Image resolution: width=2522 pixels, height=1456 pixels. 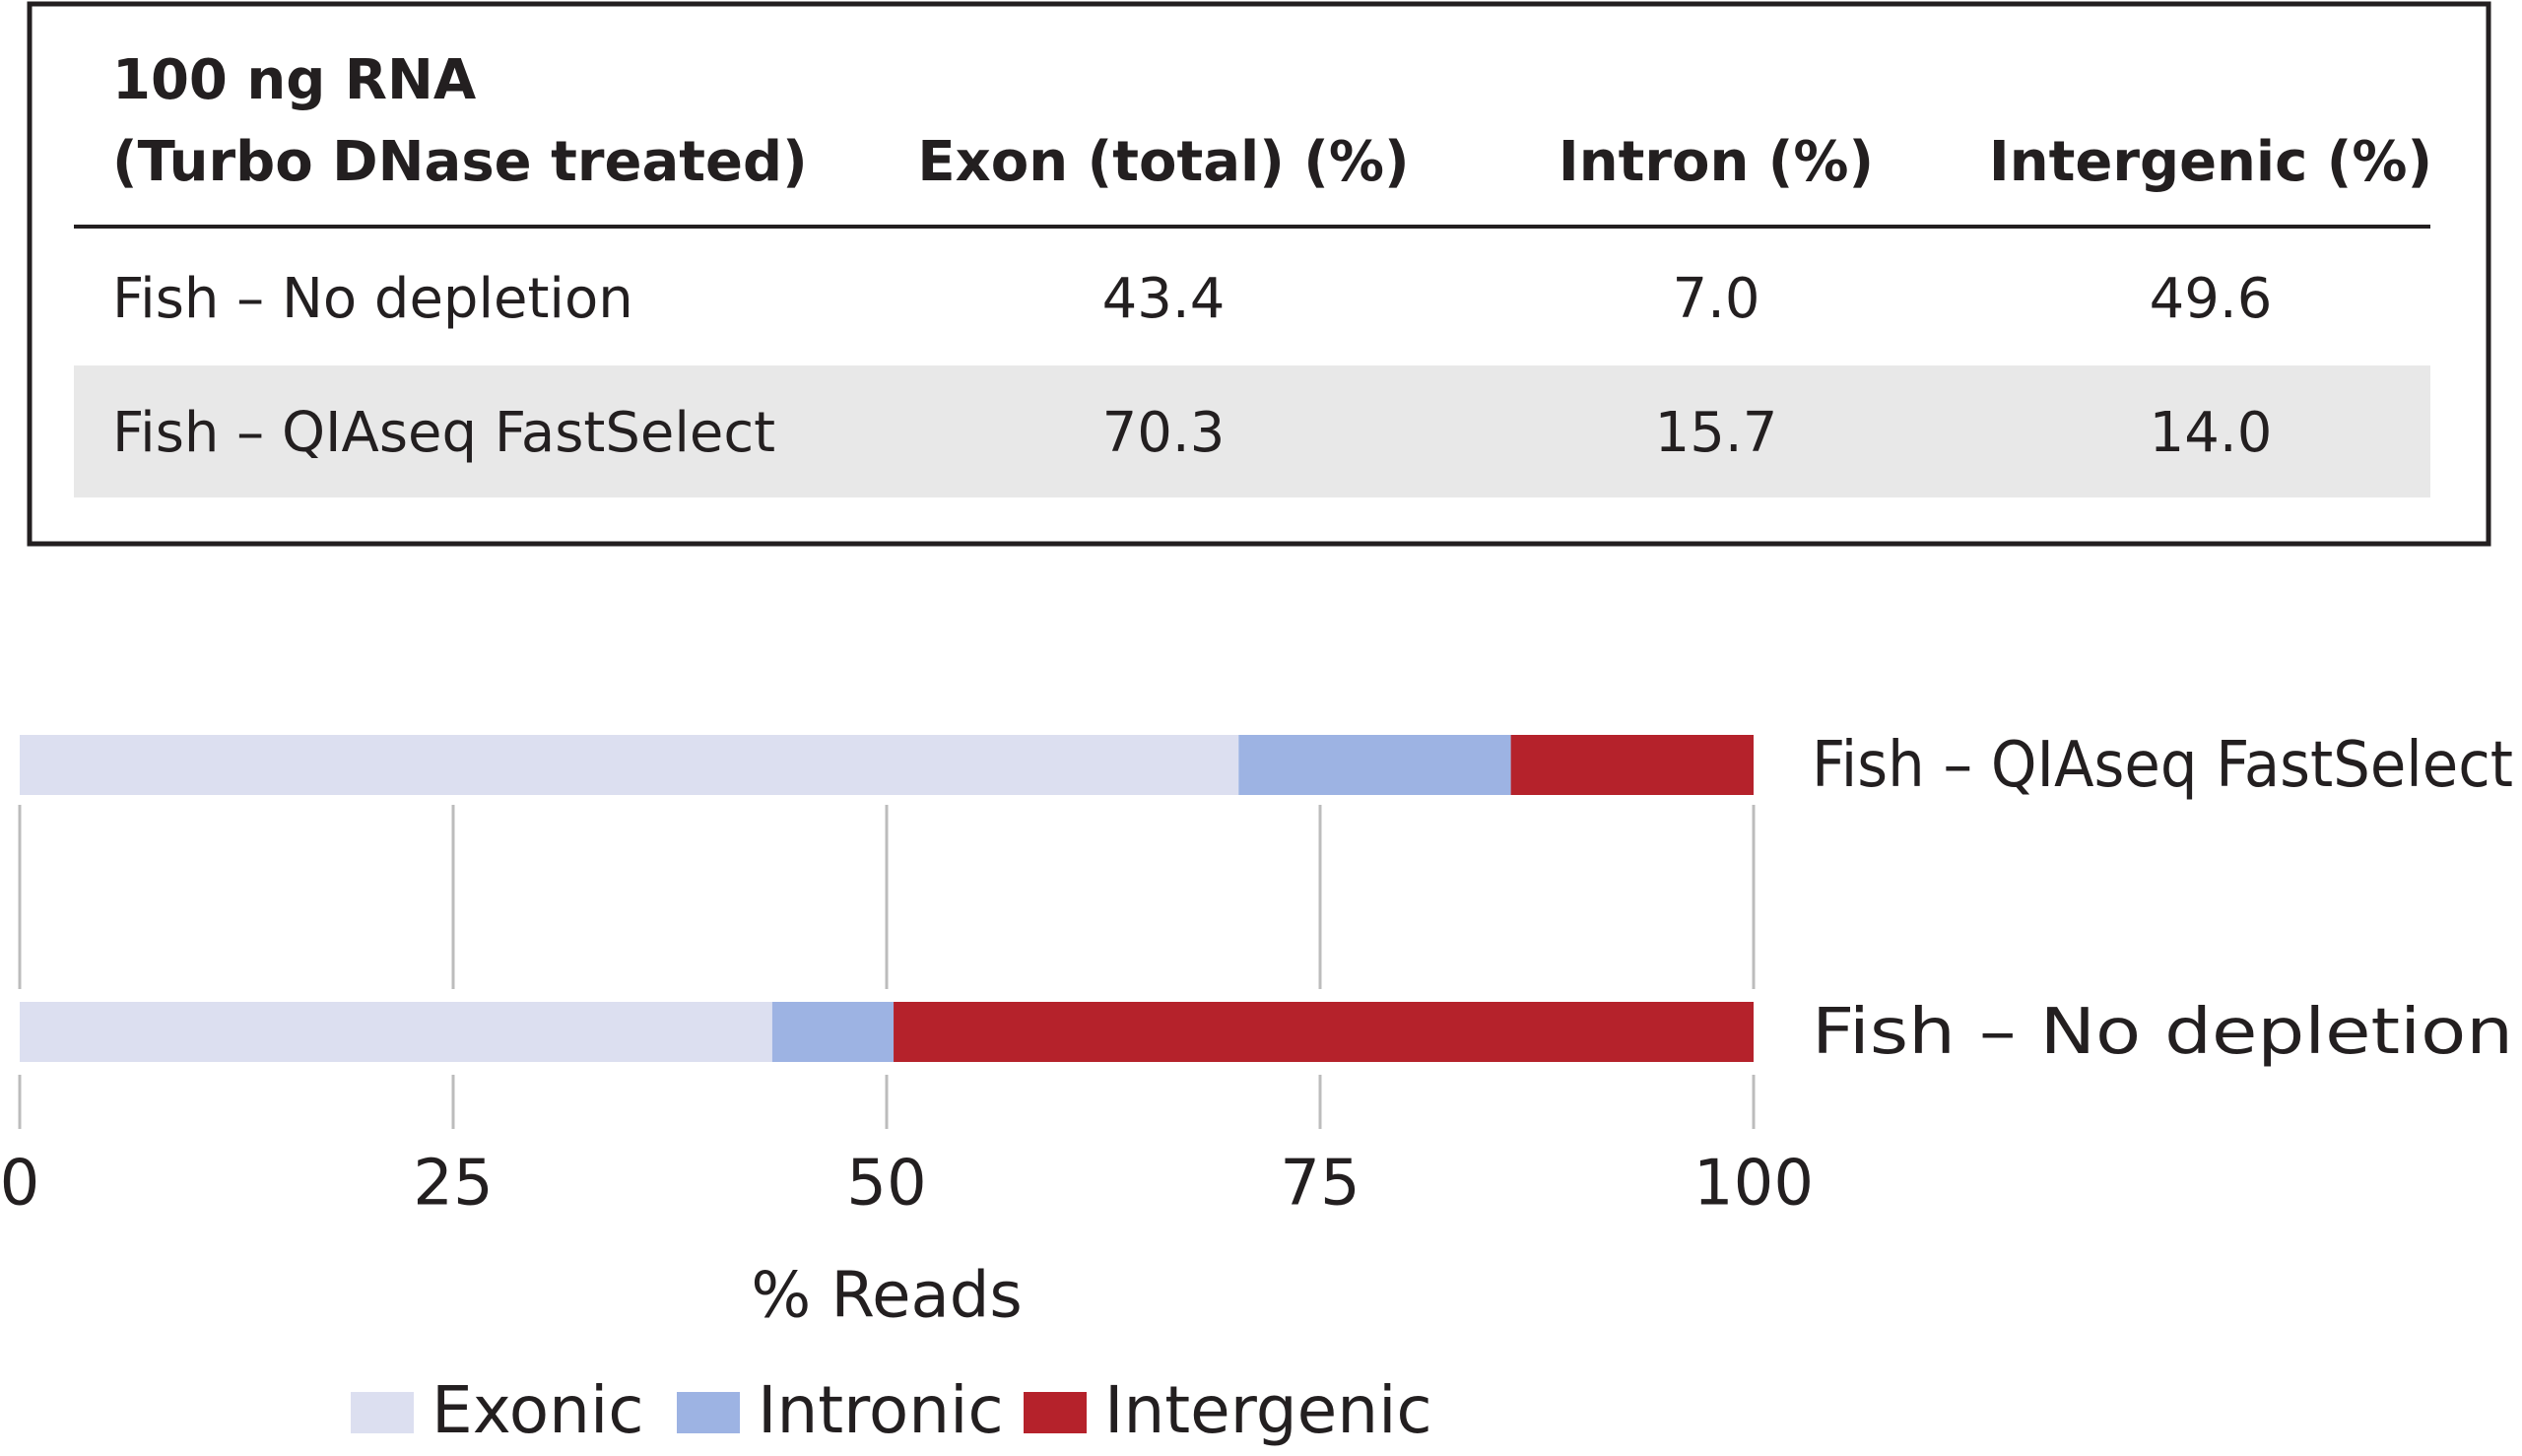 I want to click on value-cell: 7.0, so click(x=1715, y=299).